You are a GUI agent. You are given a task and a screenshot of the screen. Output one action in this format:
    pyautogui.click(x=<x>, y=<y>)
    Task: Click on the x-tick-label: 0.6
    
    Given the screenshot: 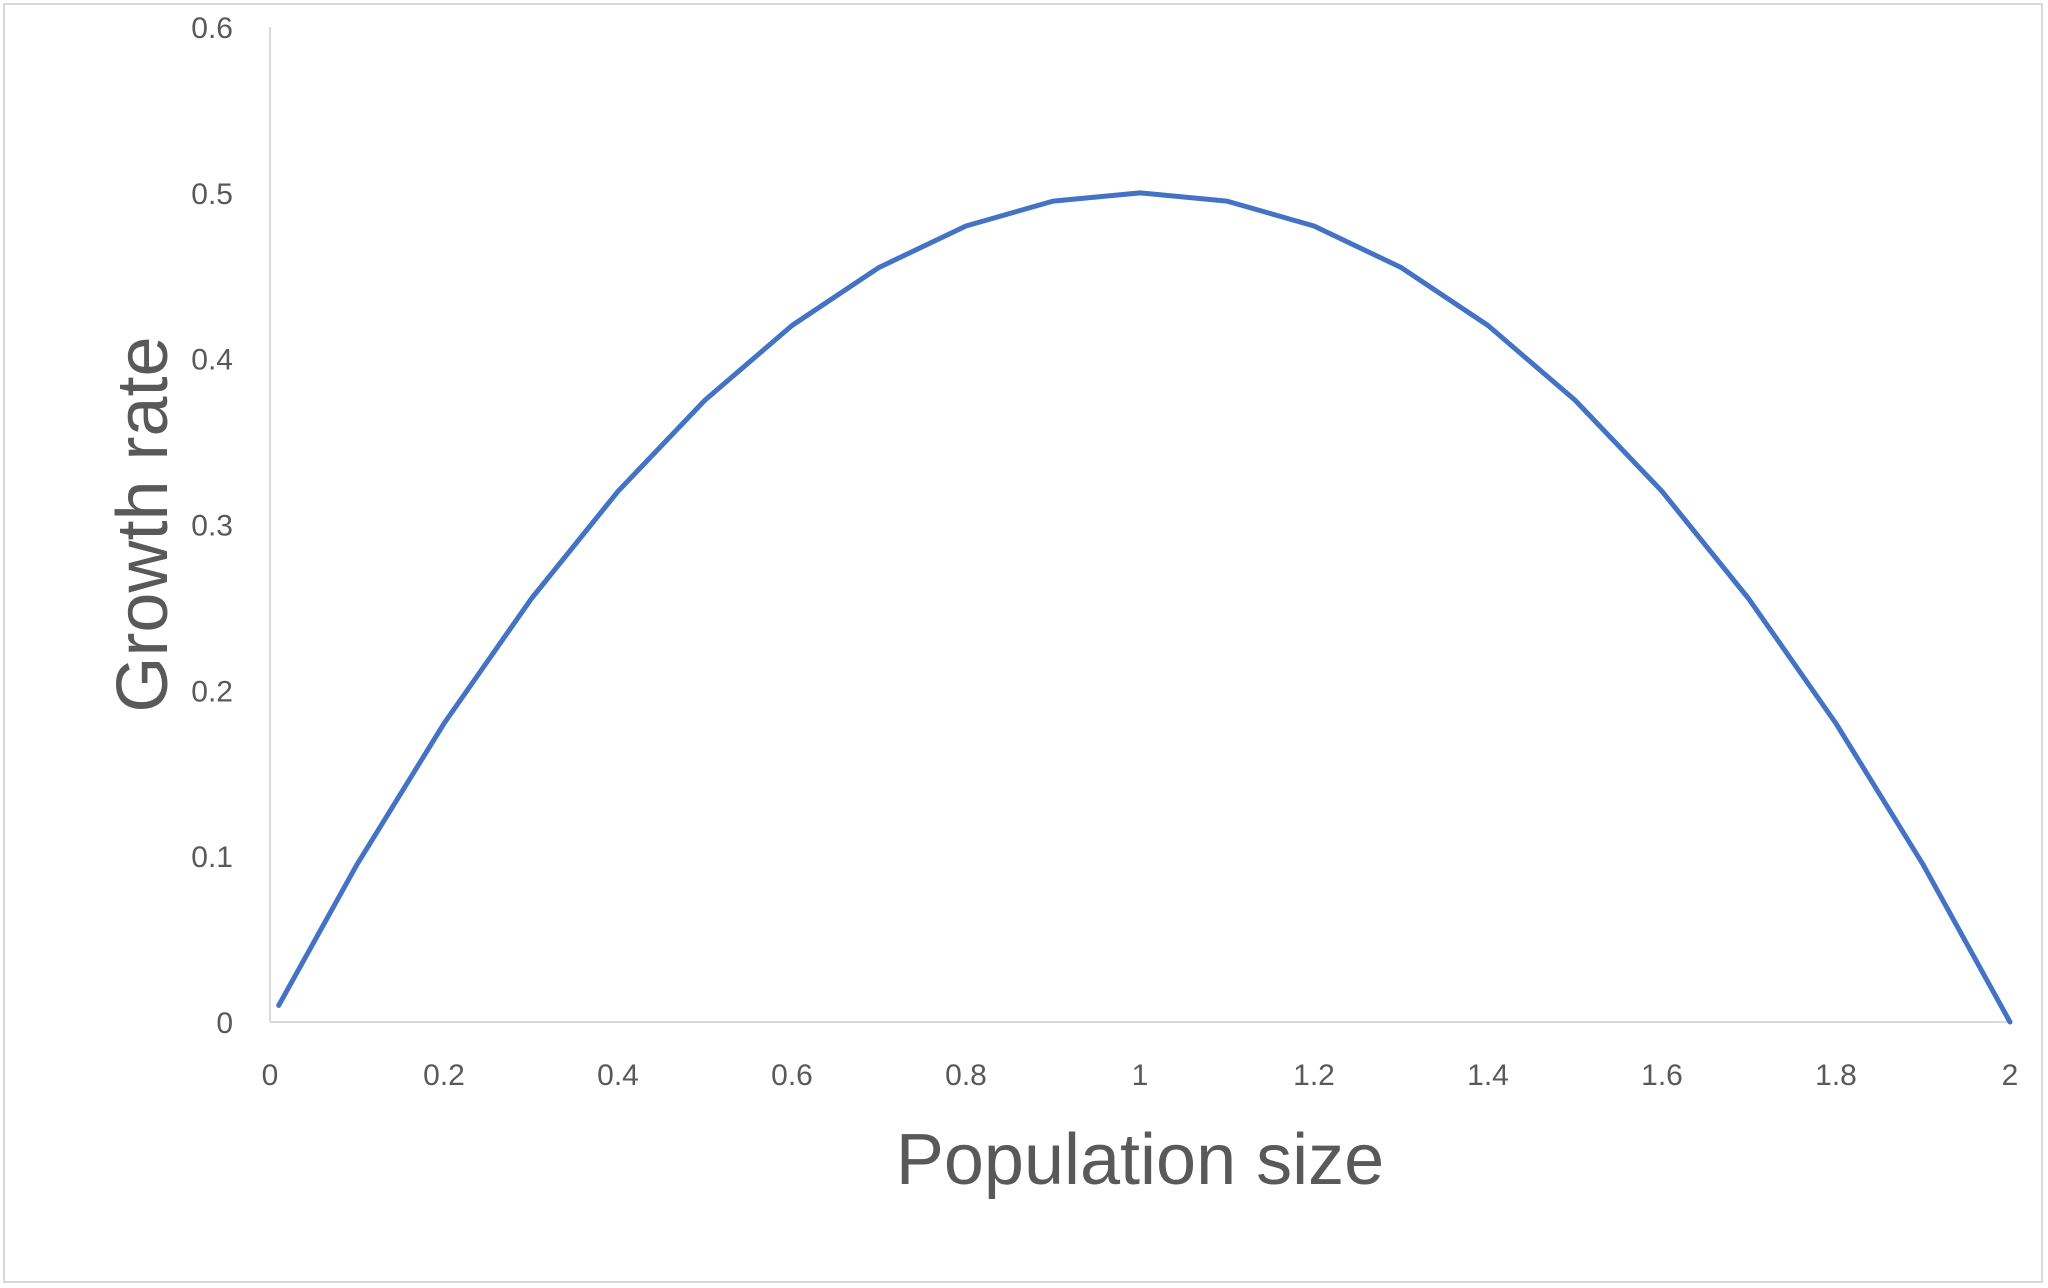 What is the action you would take?
    pyautogui.click(x=792, y=1075)
    